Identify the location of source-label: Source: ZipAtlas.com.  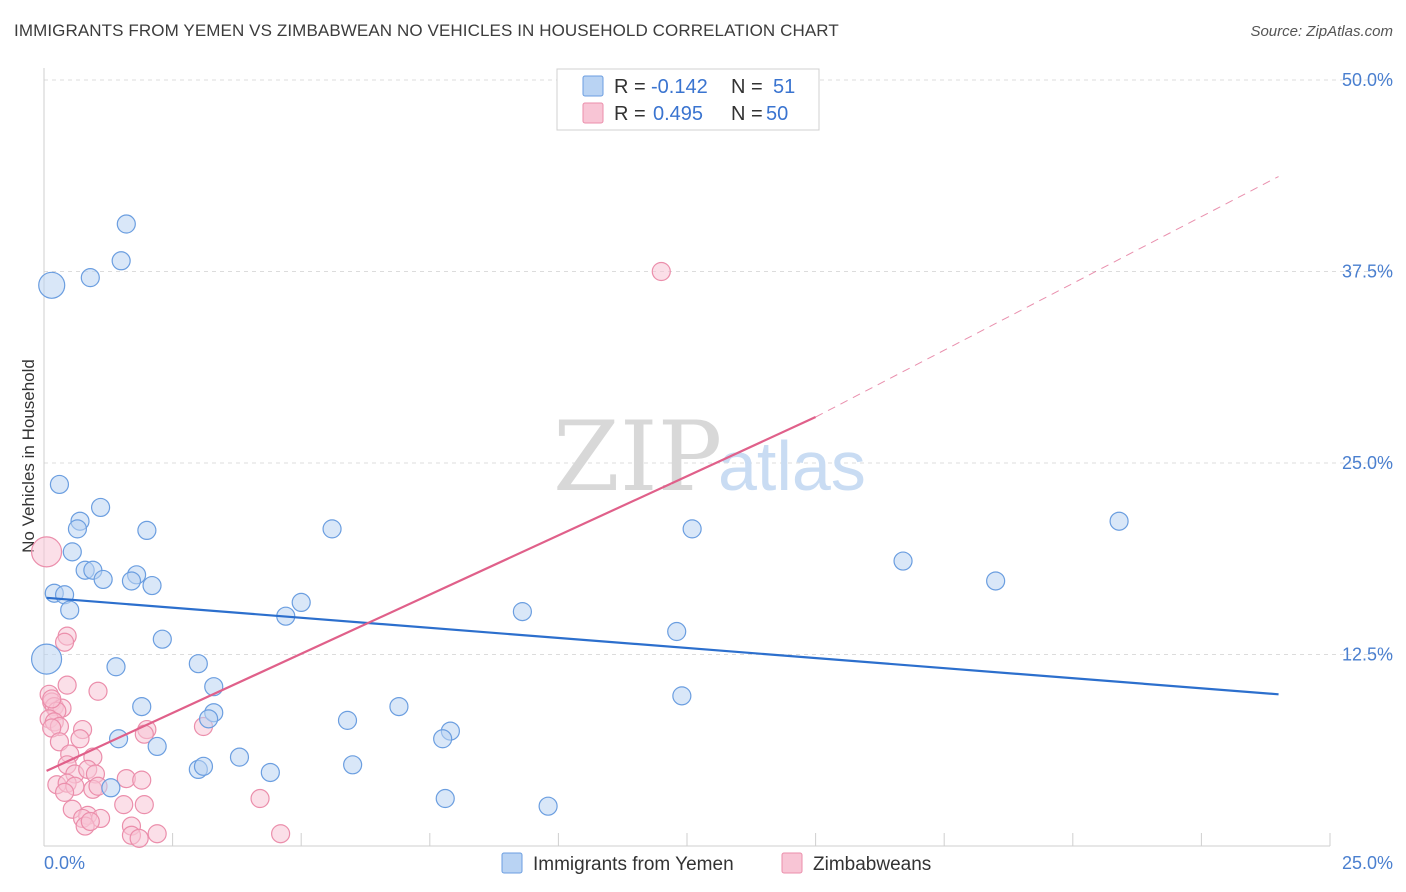
(1321, 31).